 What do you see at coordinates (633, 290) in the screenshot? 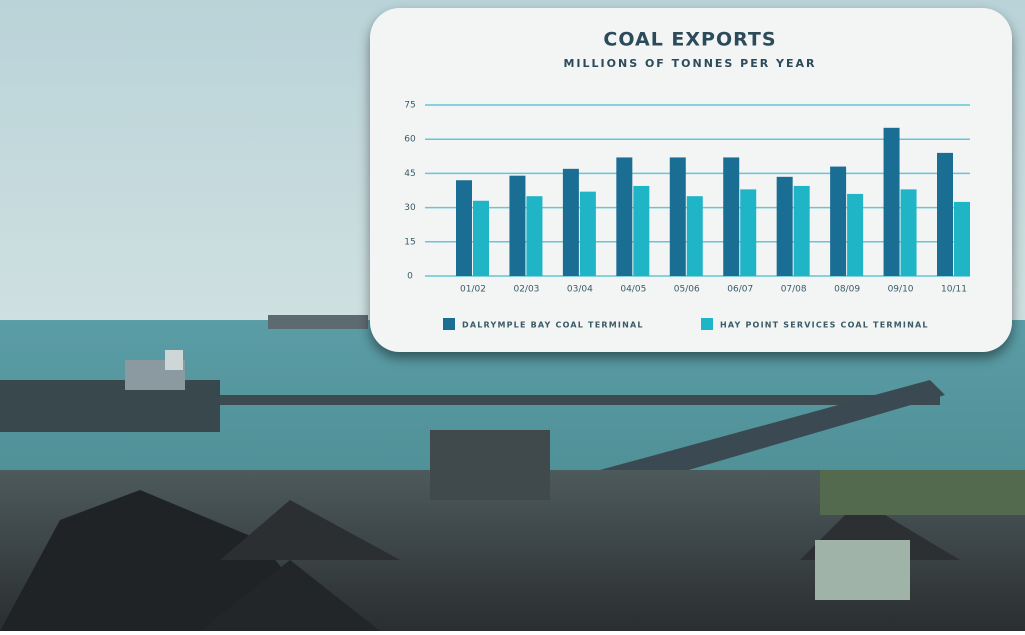
I see `x-tick-label: 04/05` at bounding box center [633, 290].